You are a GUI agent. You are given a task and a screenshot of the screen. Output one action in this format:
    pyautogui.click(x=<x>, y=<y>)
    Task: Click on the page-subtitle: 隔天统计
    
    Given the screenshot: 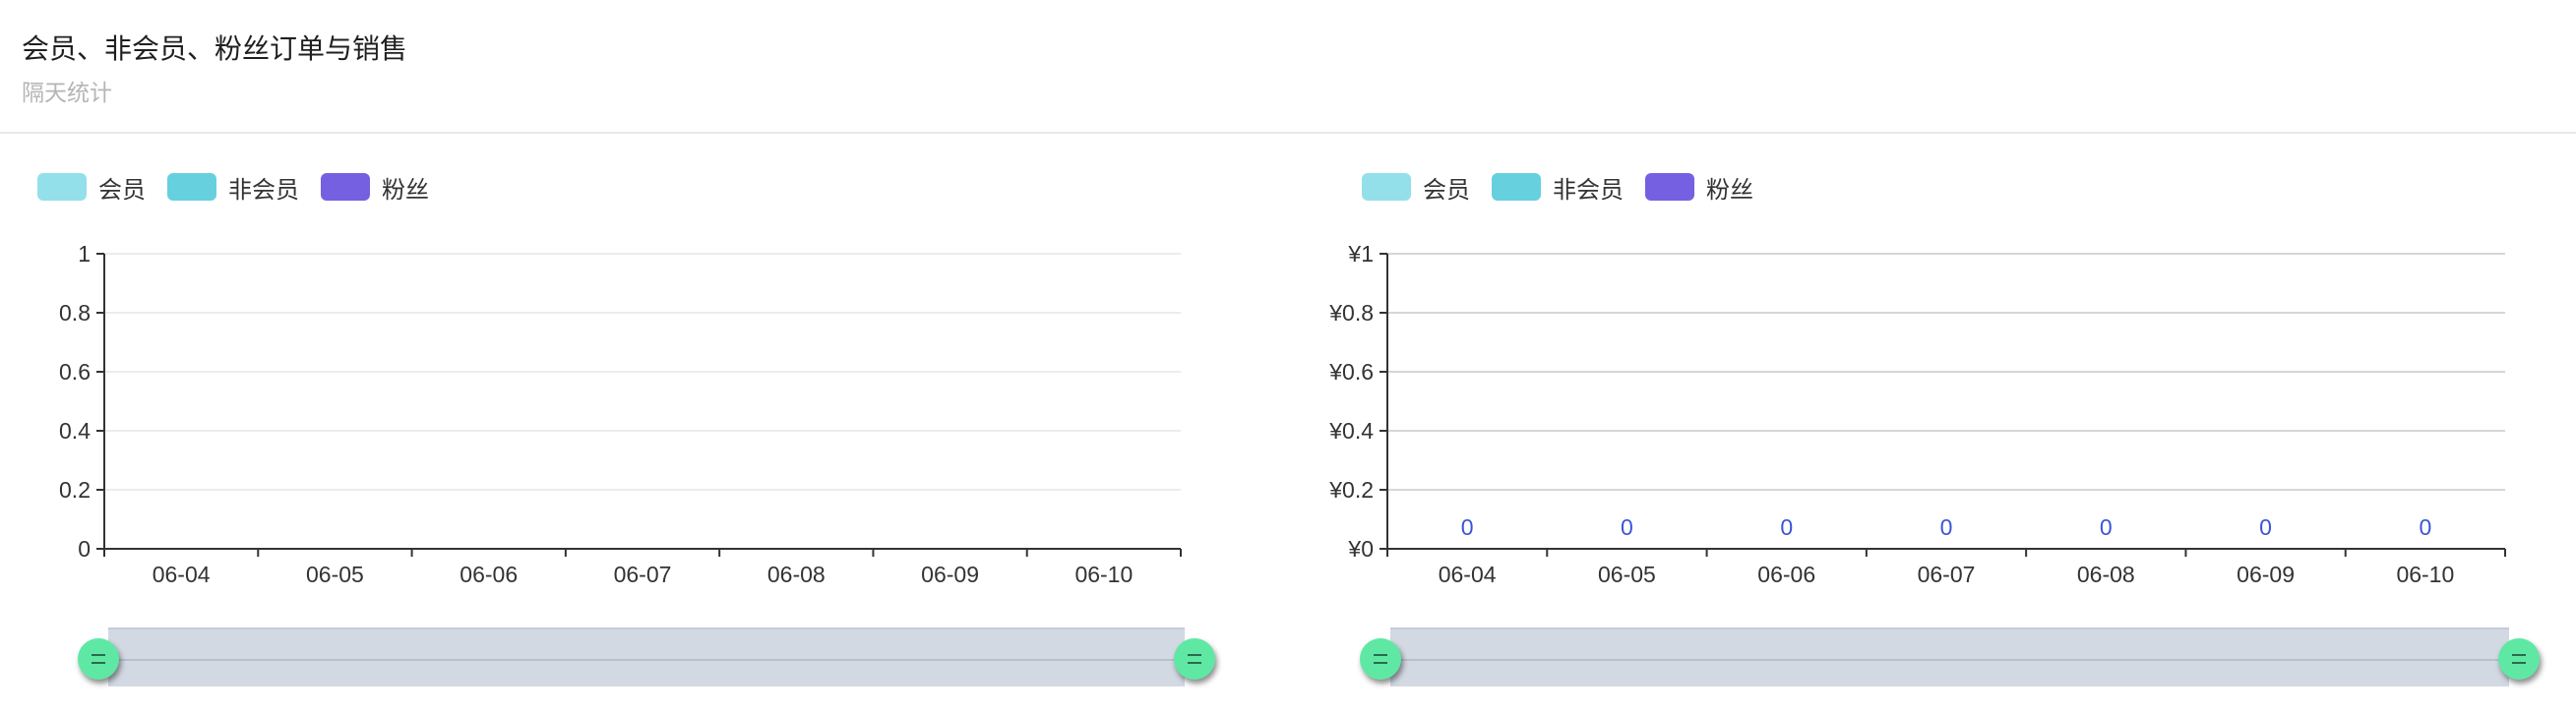 What is the action you would take?
    pyautogui.click(x=67, y=92)
    